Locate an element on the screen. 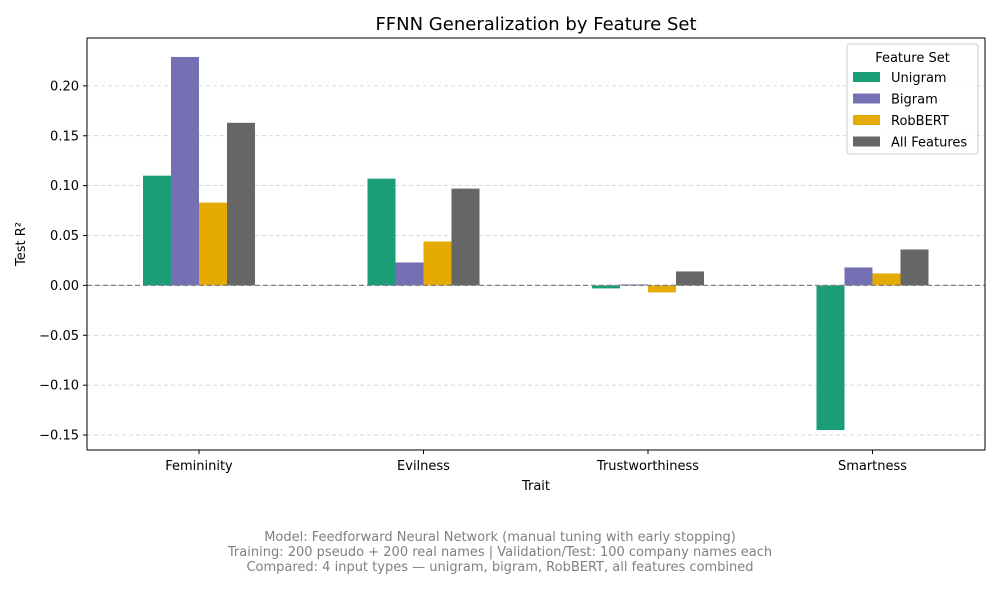 This screenshot has width=1000, height=600. legend-label: RobBERT is located at coordinates (920, 121).